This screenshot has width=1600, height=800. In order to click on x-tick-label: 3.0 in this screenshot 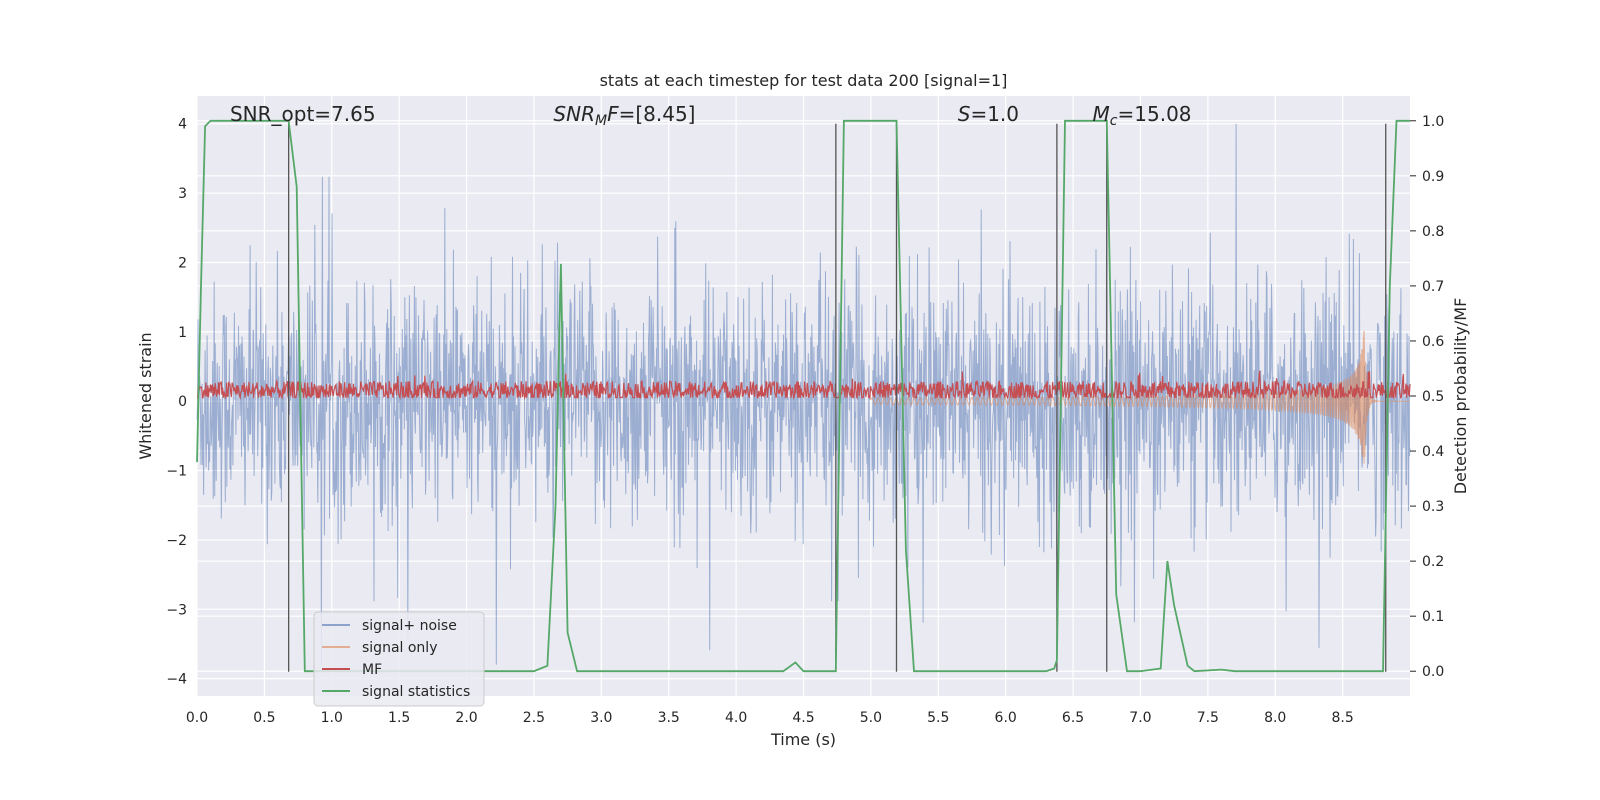, I will do `click(601, 718)`.